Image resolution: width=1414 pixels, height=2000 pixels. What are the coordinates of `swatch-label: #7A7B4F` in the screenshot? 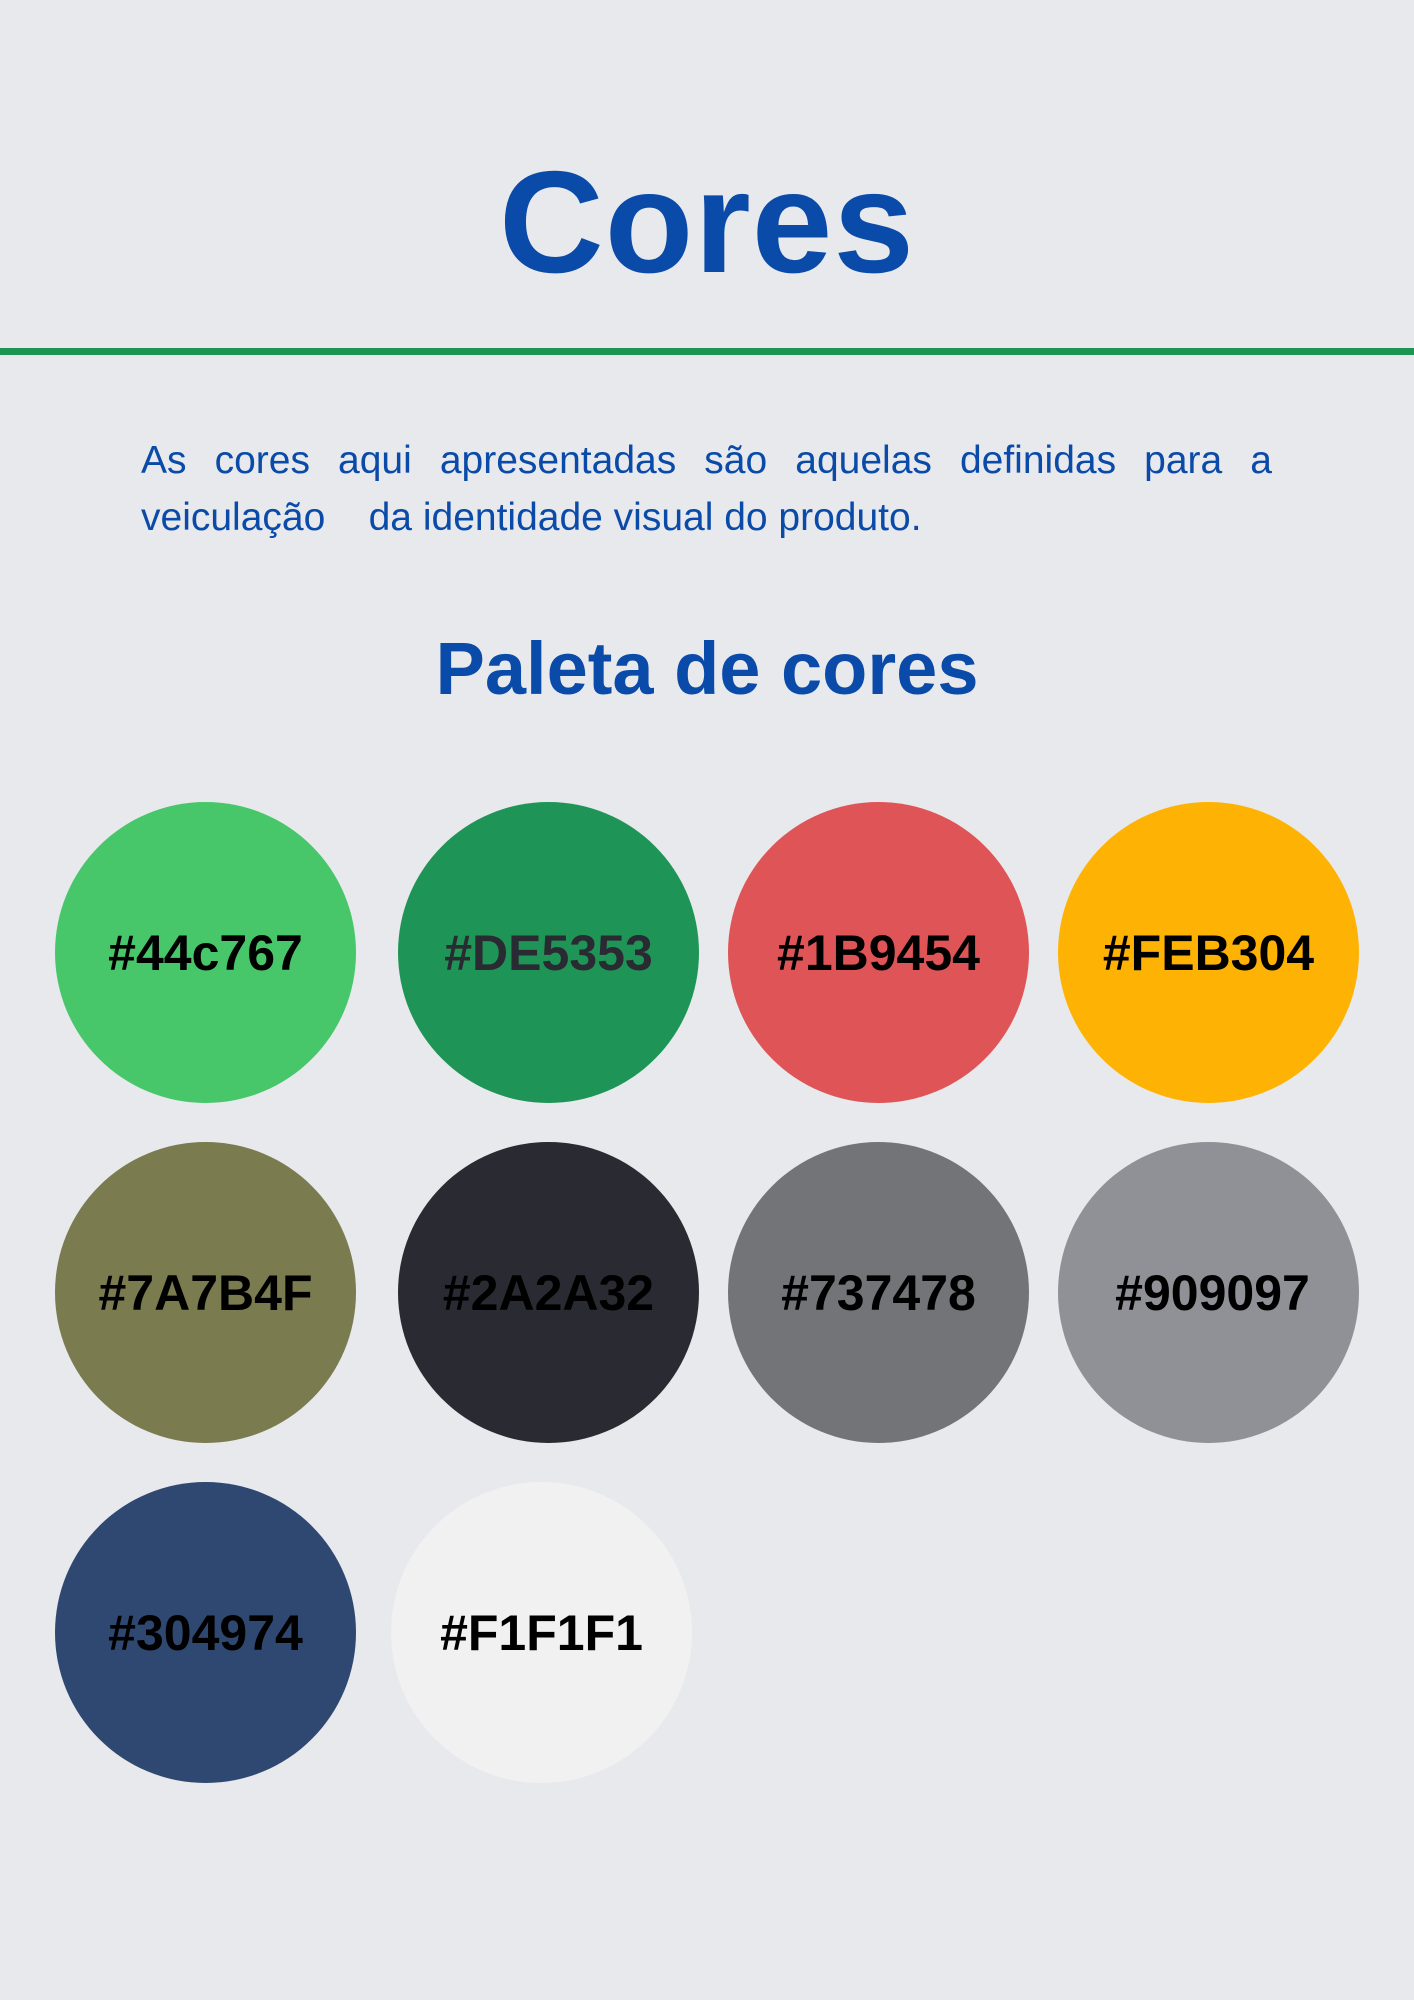 It's located at (205, 1292).